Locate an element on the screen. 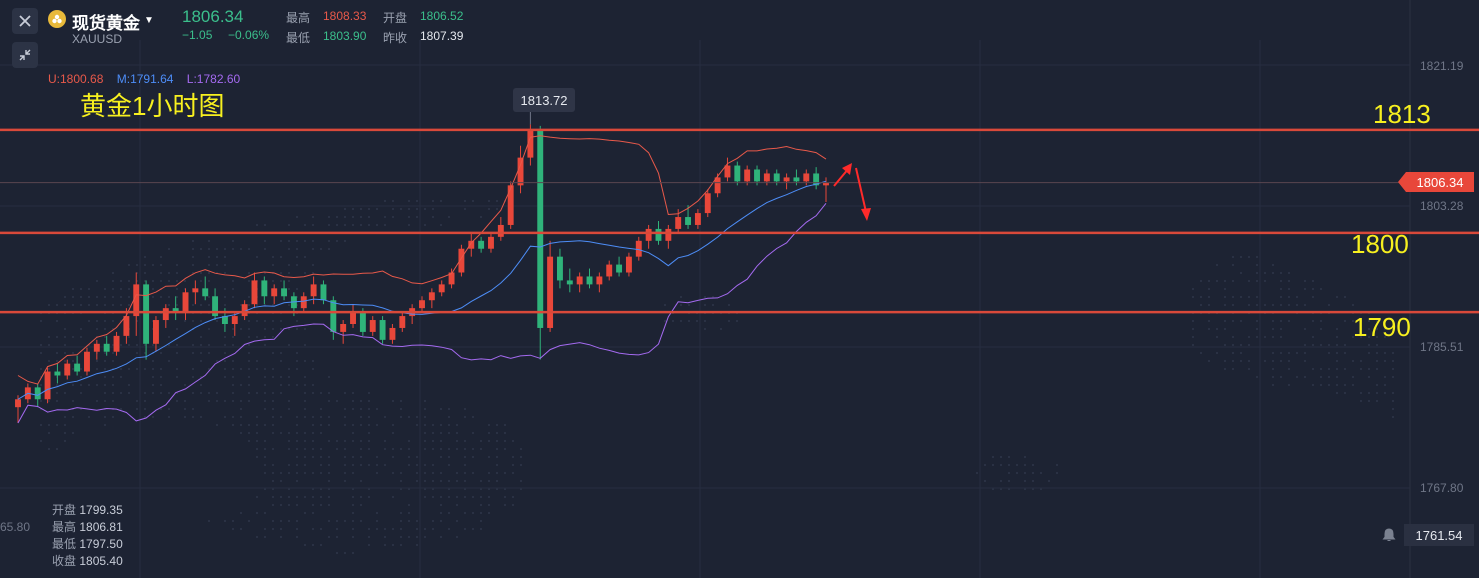 The width and height of the screenshot is (1479, 578). close-icon is located at coordinates (25, 21).